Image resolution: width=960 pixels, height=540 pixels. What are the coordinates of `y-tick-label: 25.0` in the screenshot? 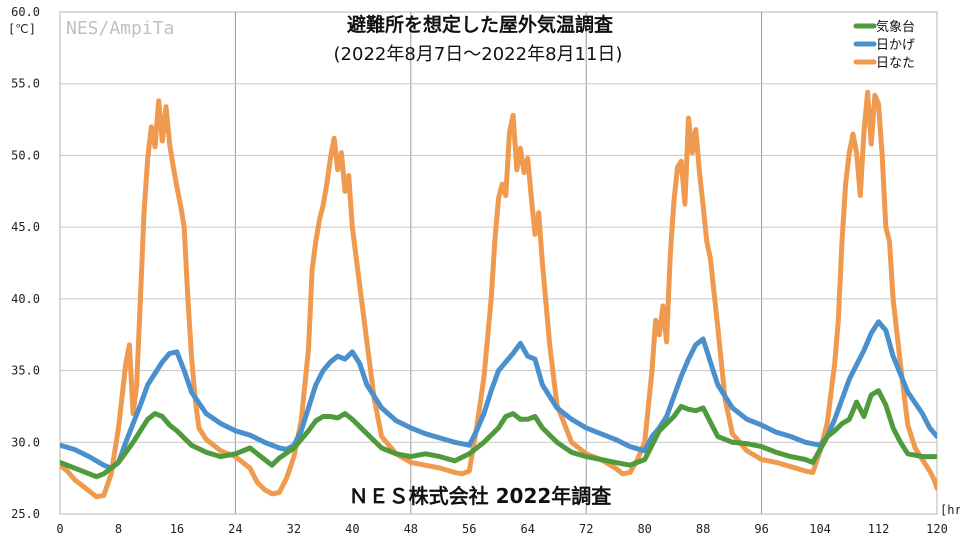 It's located at (25, 514).